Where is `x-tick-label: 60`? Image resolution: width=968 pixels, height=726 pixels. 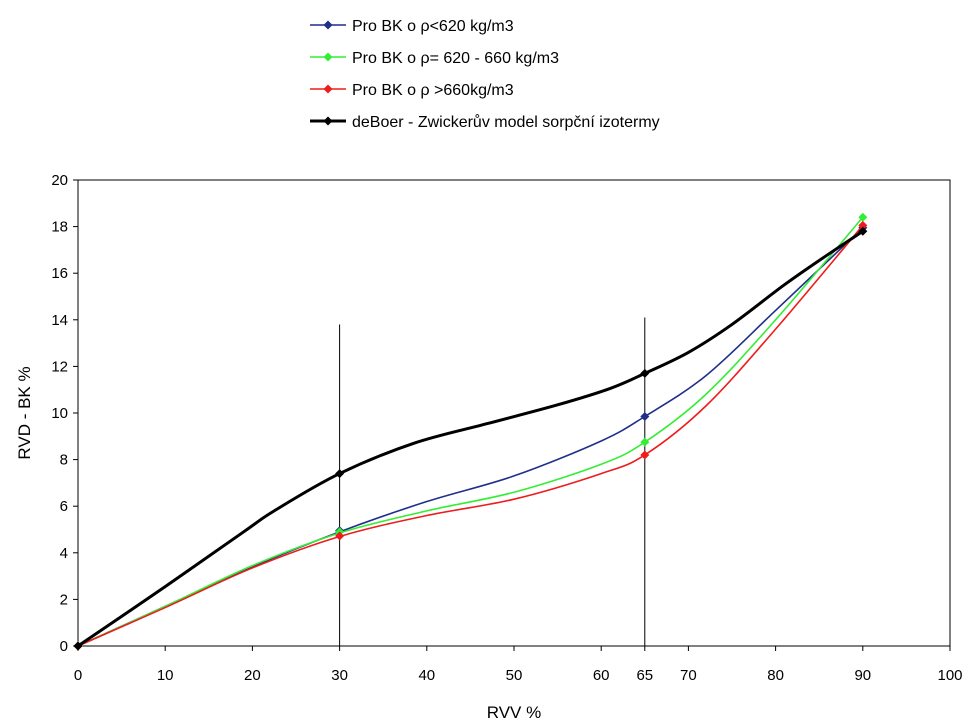
x-tick-label: 60 is located at coordinates (601, 675).